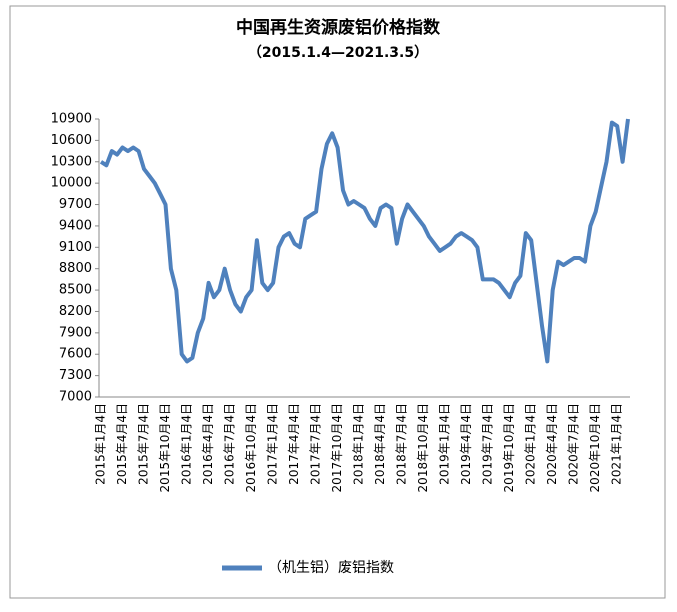 Image resolution: width=677 pixels, height=612 pixels. Describe the element at coordinates (75, 311) in the screenshot. I see `y-tick-label: 8200` at that location.